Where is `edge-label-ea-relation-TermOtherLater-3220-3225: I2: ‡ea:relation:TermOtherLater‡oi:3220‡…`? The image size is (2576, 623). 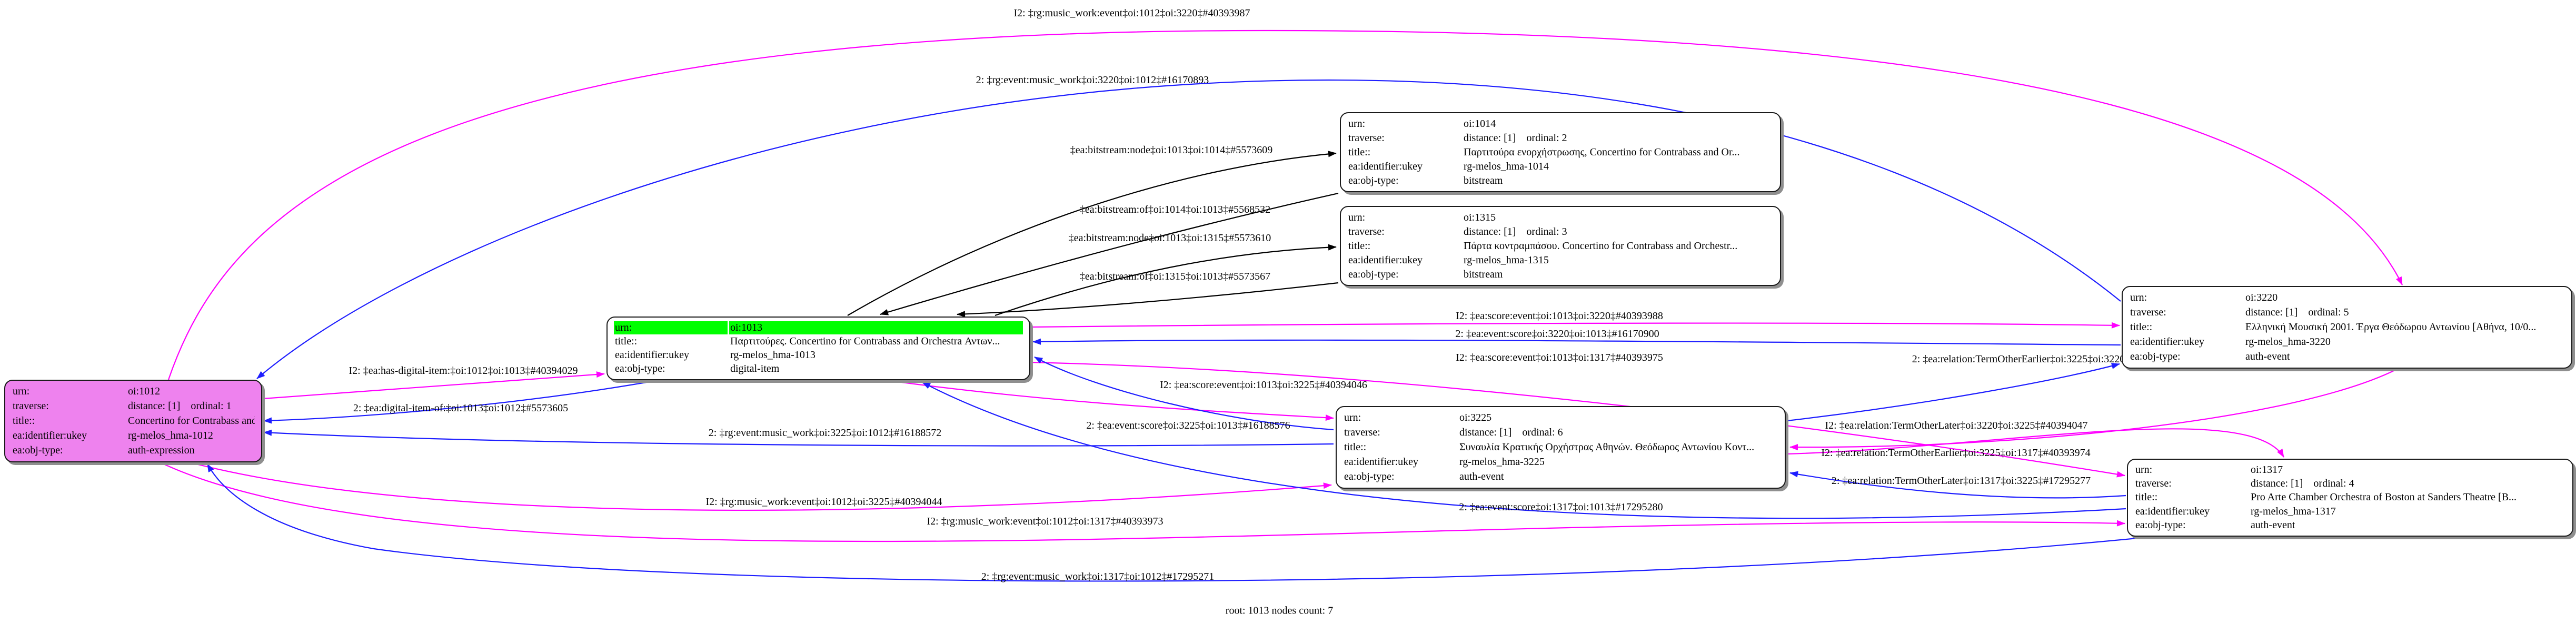
edge-label-ea-relation-TermOtherLater-3220-3225: I2: ‡ea:relation:TermOtherLater‡oi:3220‡… is located at coordinates (1956, 425).